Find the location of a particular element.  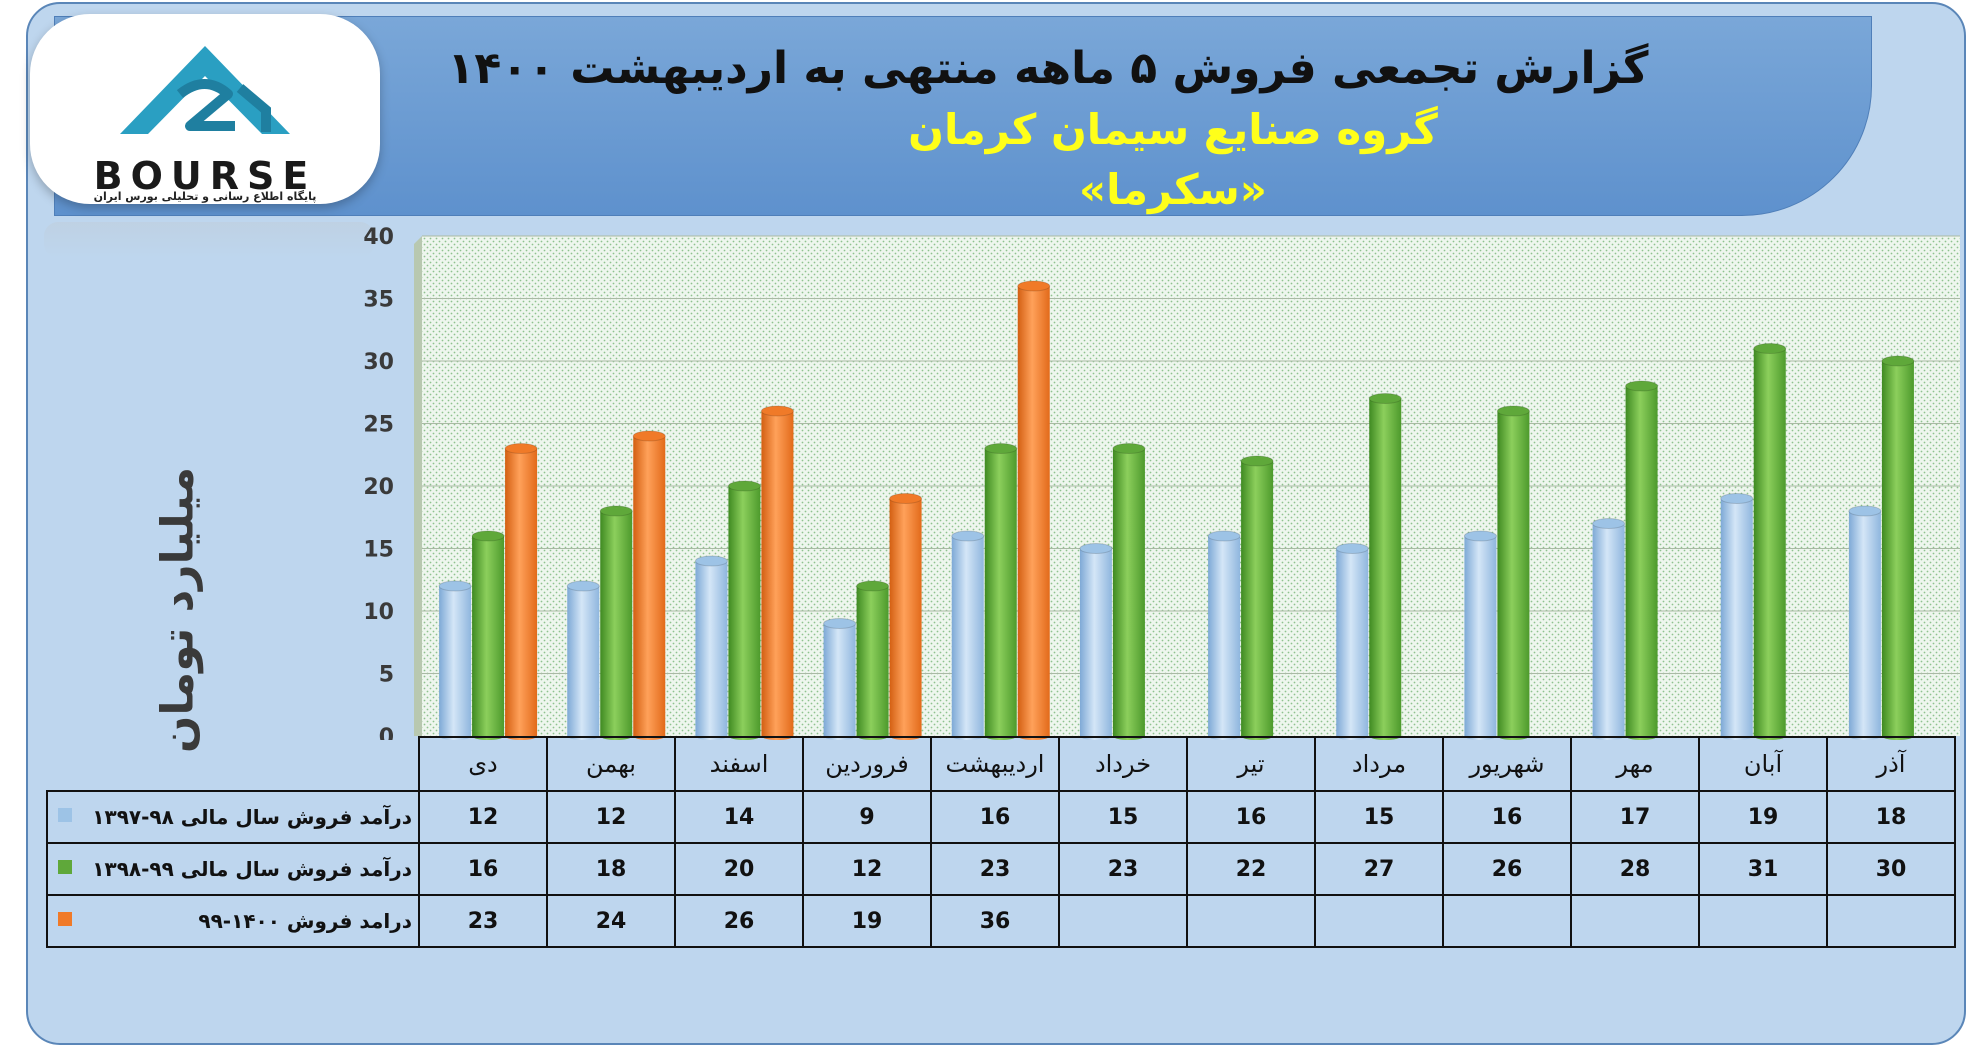

data-label: 28 is located at coordinates (1635, 869).